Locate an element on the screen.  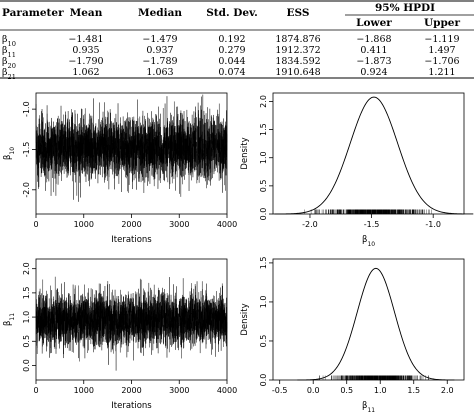
y-tick-label: -2.0 is located at coordinates (26, 190).